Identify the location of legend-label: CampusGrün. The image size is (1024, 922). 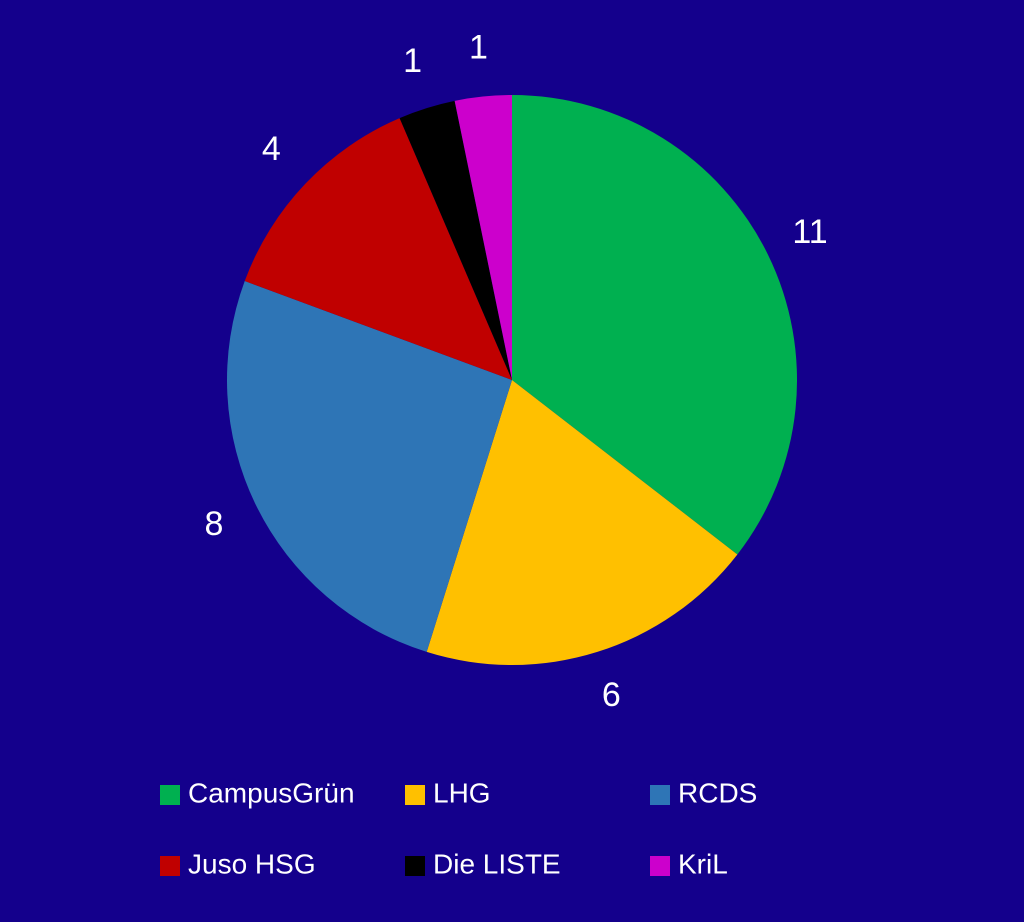
(271, 792).